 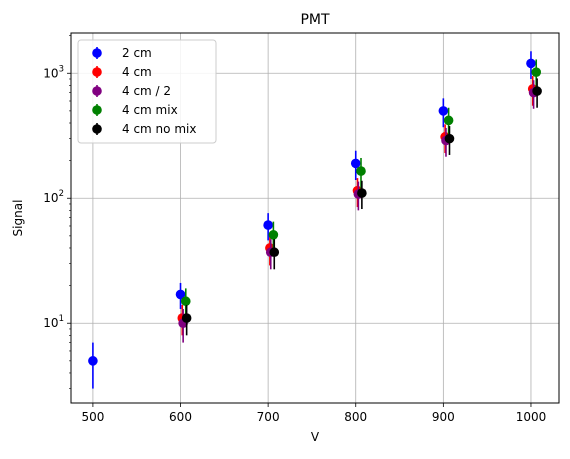 What do you see at coordinates (137, 53) in the screenshot?
I see `legend-label: 2 cm` at bounding box center [137, 53].